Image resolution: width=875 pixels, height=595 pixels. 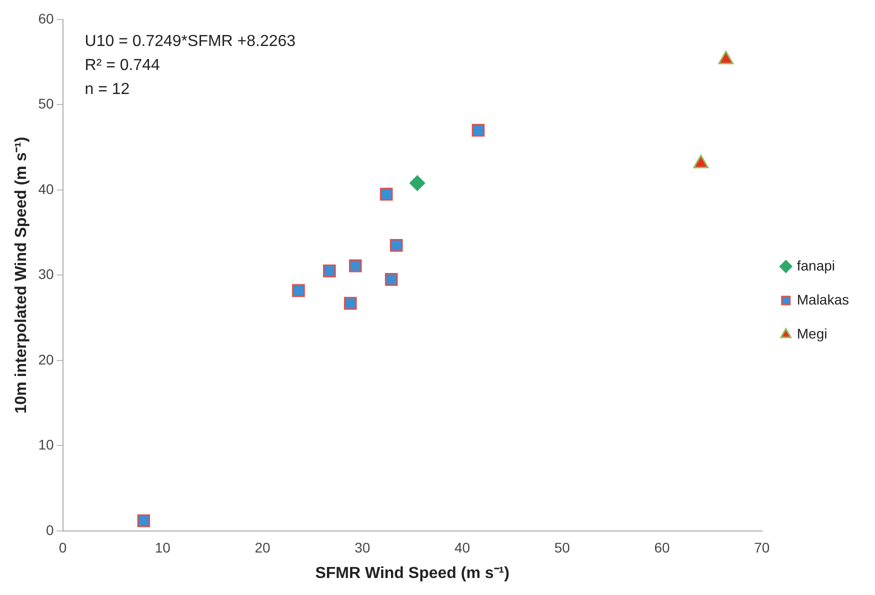 What do you see at coordinates (816, 265) in the screenshot?
I see `legend-label: fanapi` at bounding box center [816, 265].